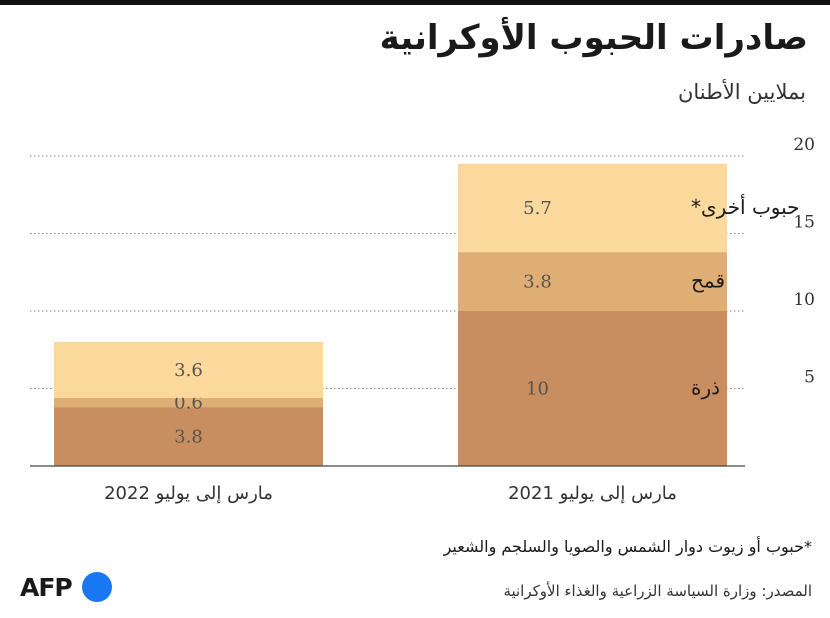 The width and height of the screenshot is (830, 618). Describe the element at coordinates (537, 389) in the screenshot. I see `value-label-corn-1: 10` at that location.